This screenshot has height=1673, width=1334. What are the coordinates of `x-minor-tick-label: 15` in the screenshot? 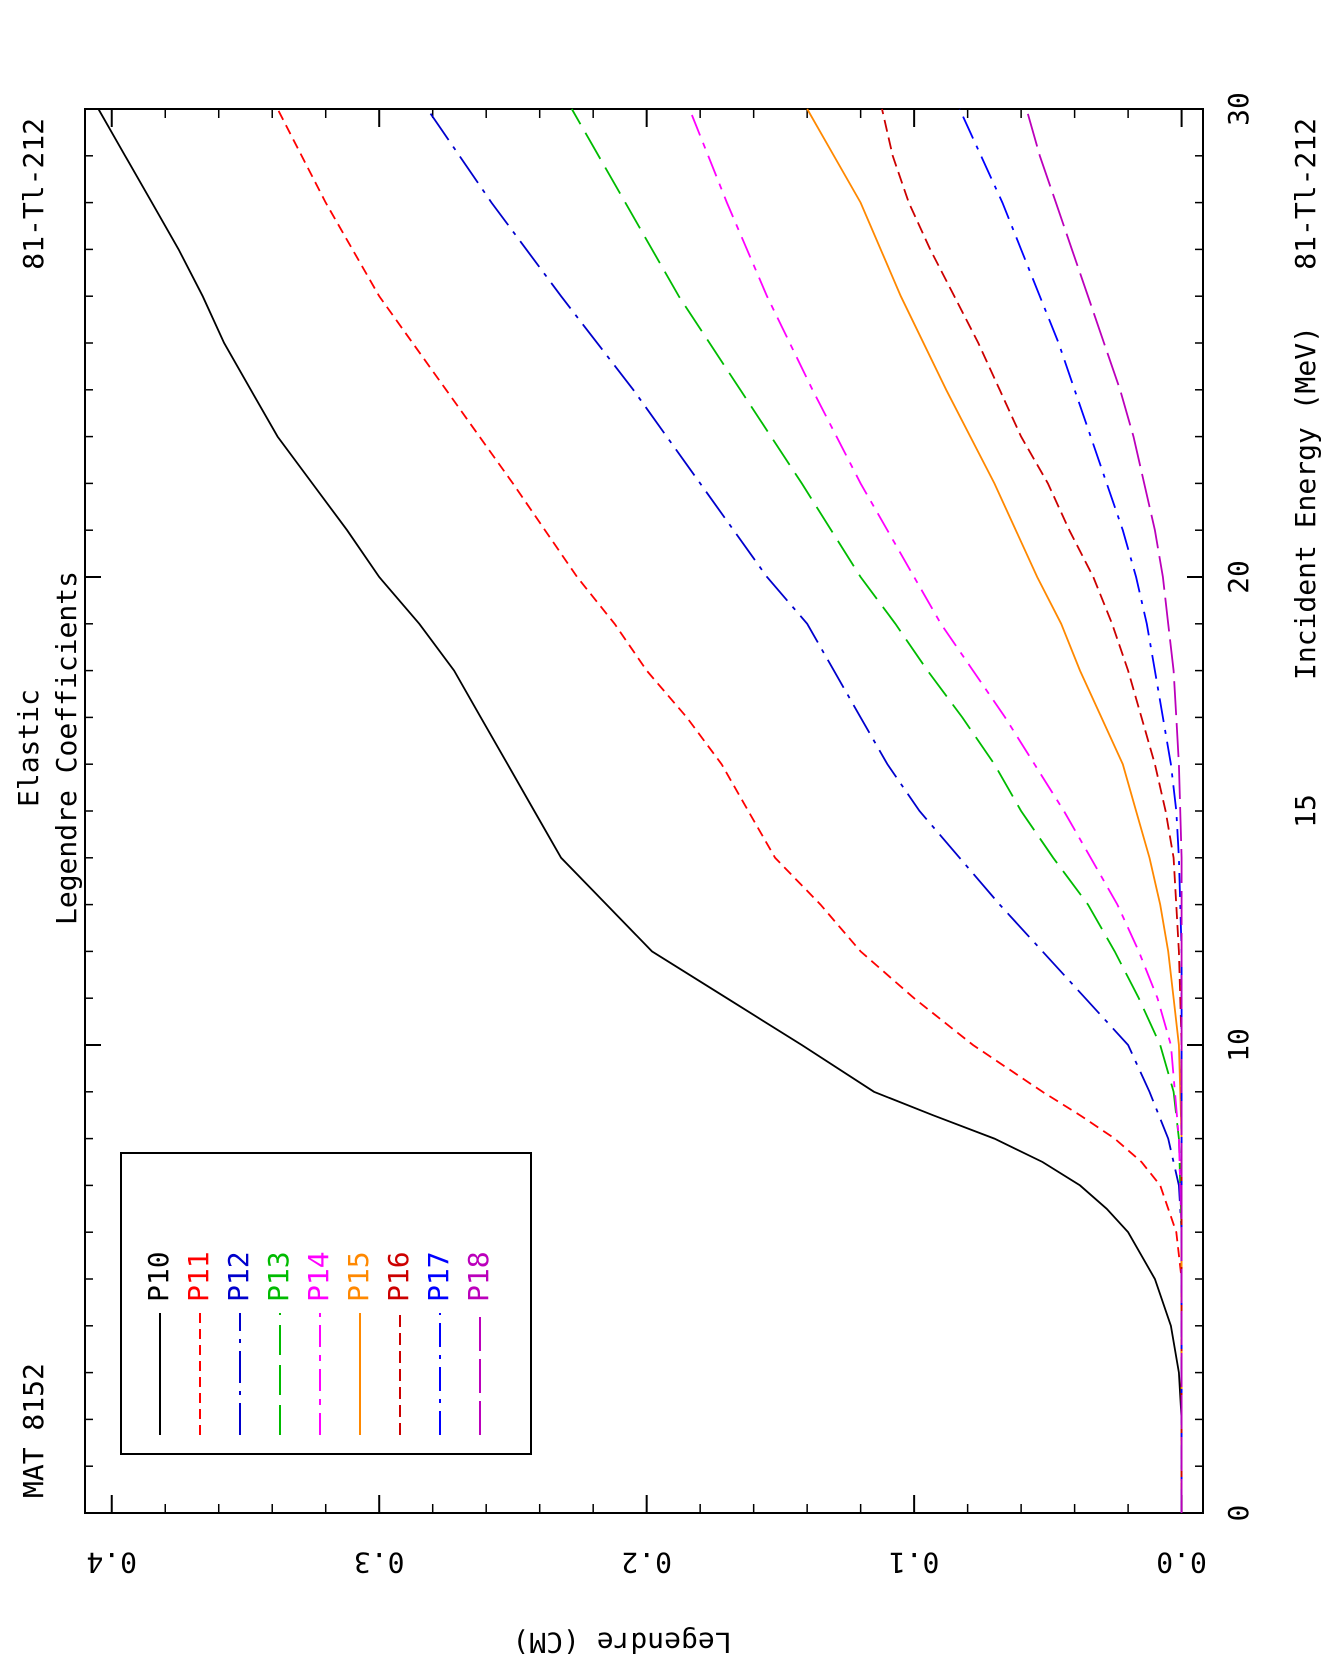 It's located at (1305, 811).